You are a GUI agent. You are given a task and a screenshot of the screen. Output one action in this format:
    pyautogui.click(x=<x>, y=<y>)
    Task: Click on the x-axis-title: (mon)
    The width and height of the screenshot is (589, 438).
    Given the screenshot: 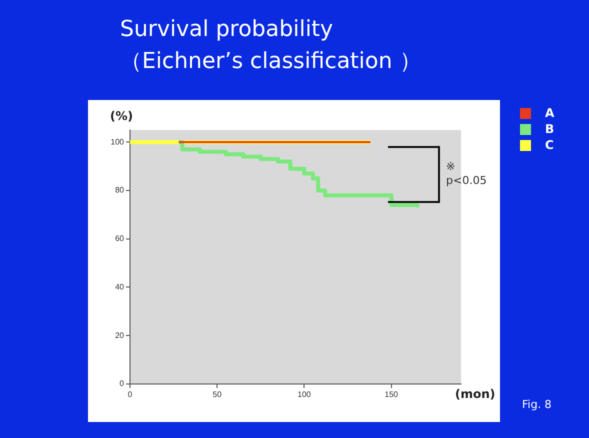 What is the action you would take?
    pyautogui.click(x=475, y=394)
    